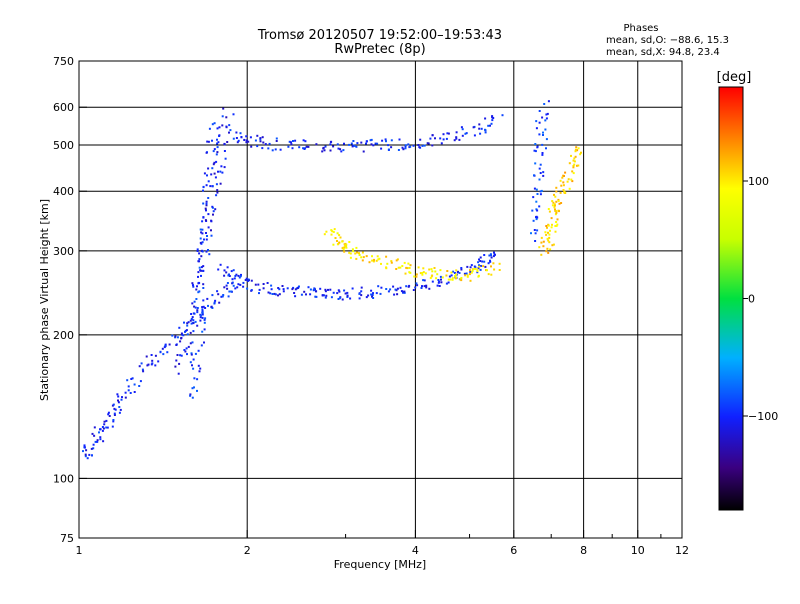  I want to click on y-tick-label: 400, so click(63, 191).